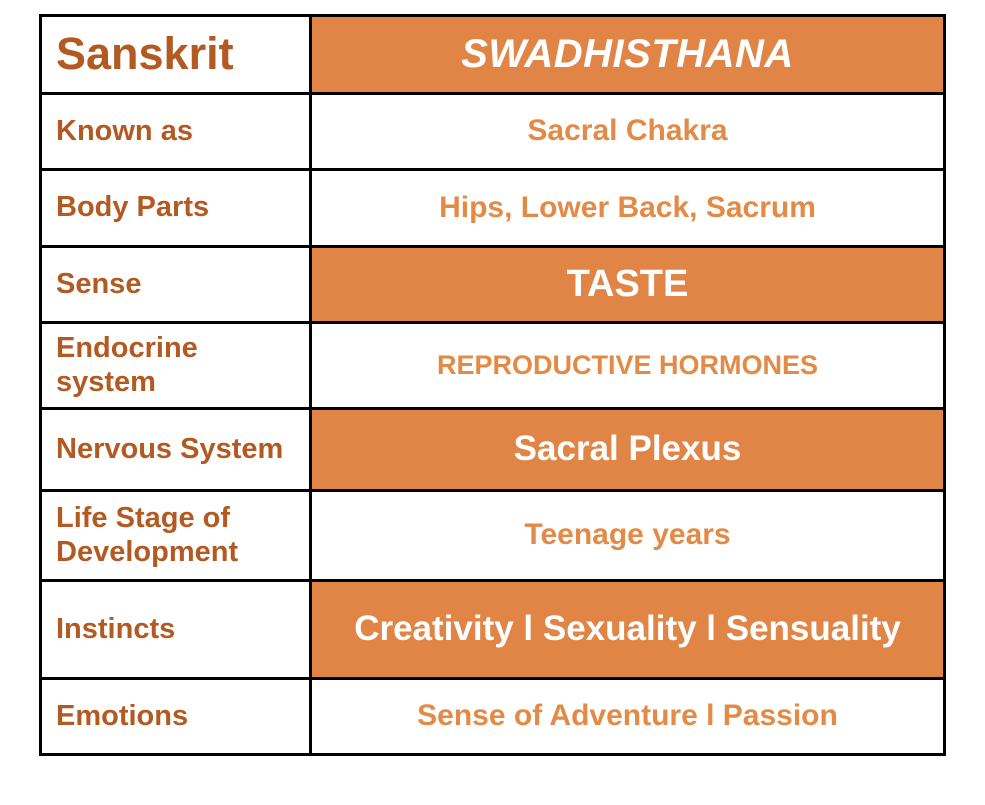  Describe the element at coordinates (175, 716) in the screenshot. I see `row-label-emotions: Emotions` at that location.